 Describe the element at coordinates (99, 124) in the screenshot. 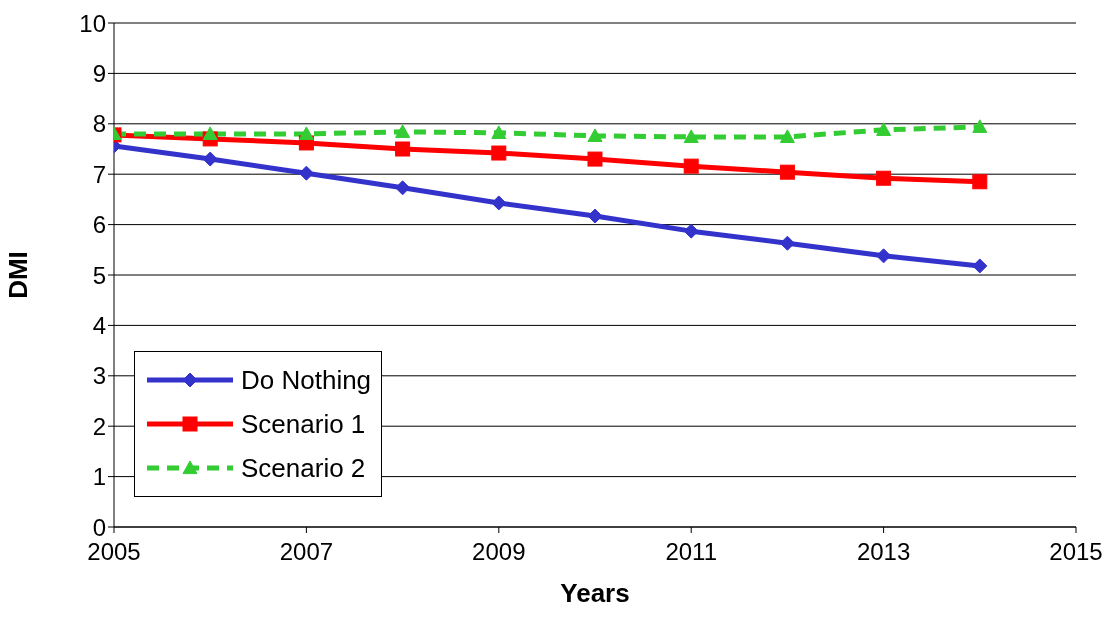

I see `y-tick-label: 8` at that location.